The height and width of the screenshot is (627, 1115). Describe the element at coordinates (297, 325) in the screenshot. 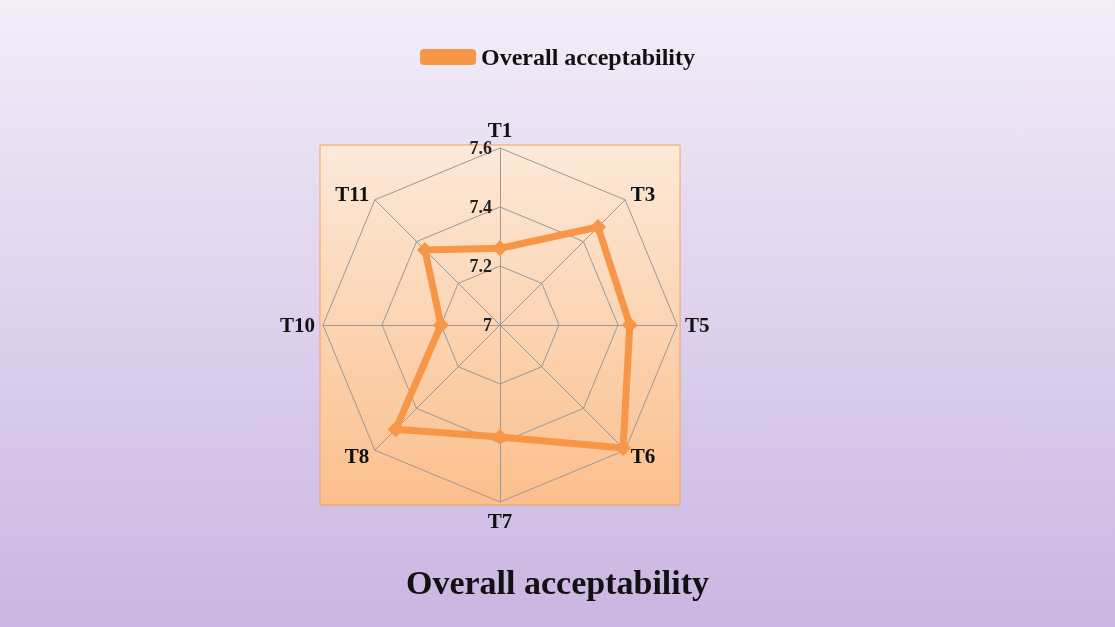

I see `spoke-label: T10` at that location.